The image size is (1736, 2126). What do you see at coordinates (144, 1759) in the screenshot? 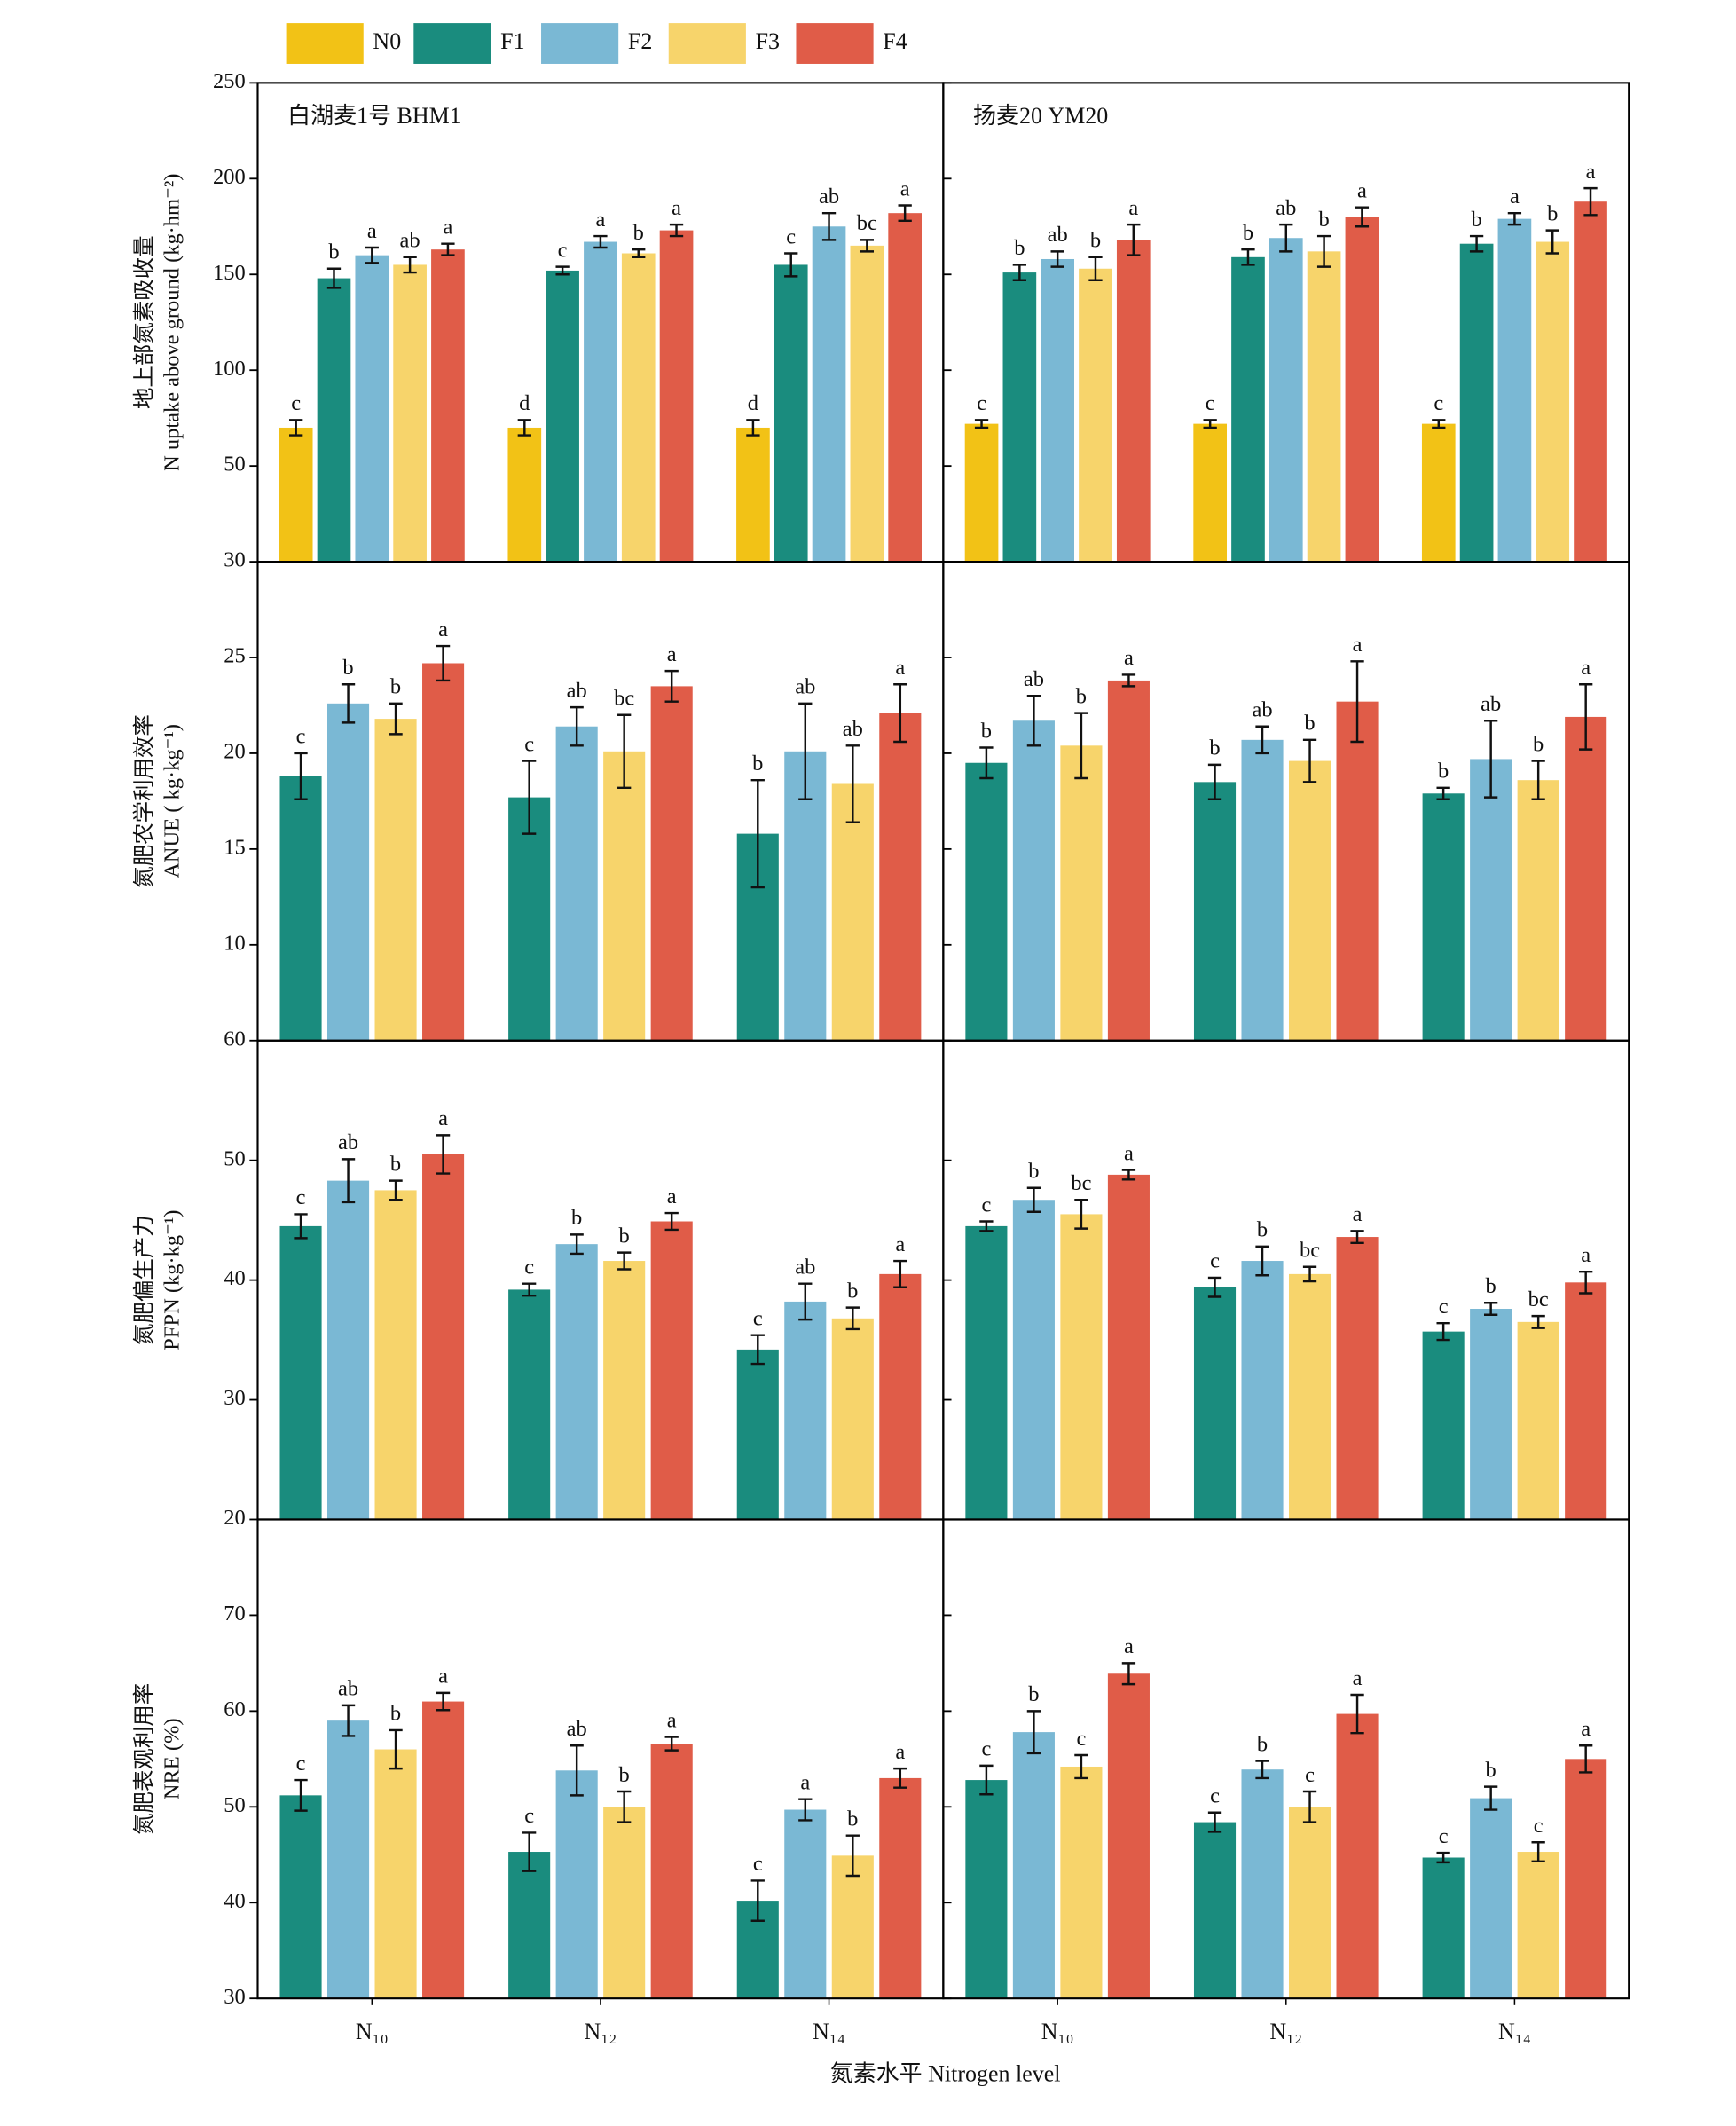
I see `y-axis-label: 氮肥表观利用率` at bounding box center [144, 1759].